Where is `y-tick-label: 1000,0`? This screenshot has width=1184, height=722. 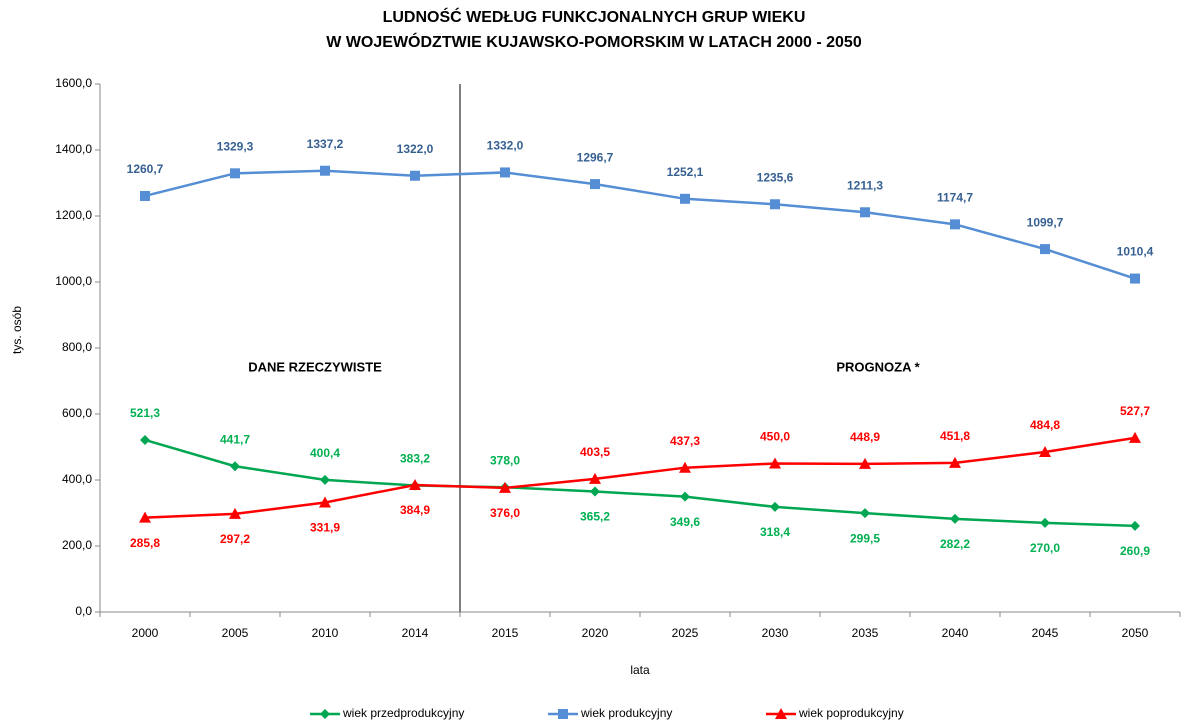
y-tick-label: 1000,0 is located at coordinates (73, 281).